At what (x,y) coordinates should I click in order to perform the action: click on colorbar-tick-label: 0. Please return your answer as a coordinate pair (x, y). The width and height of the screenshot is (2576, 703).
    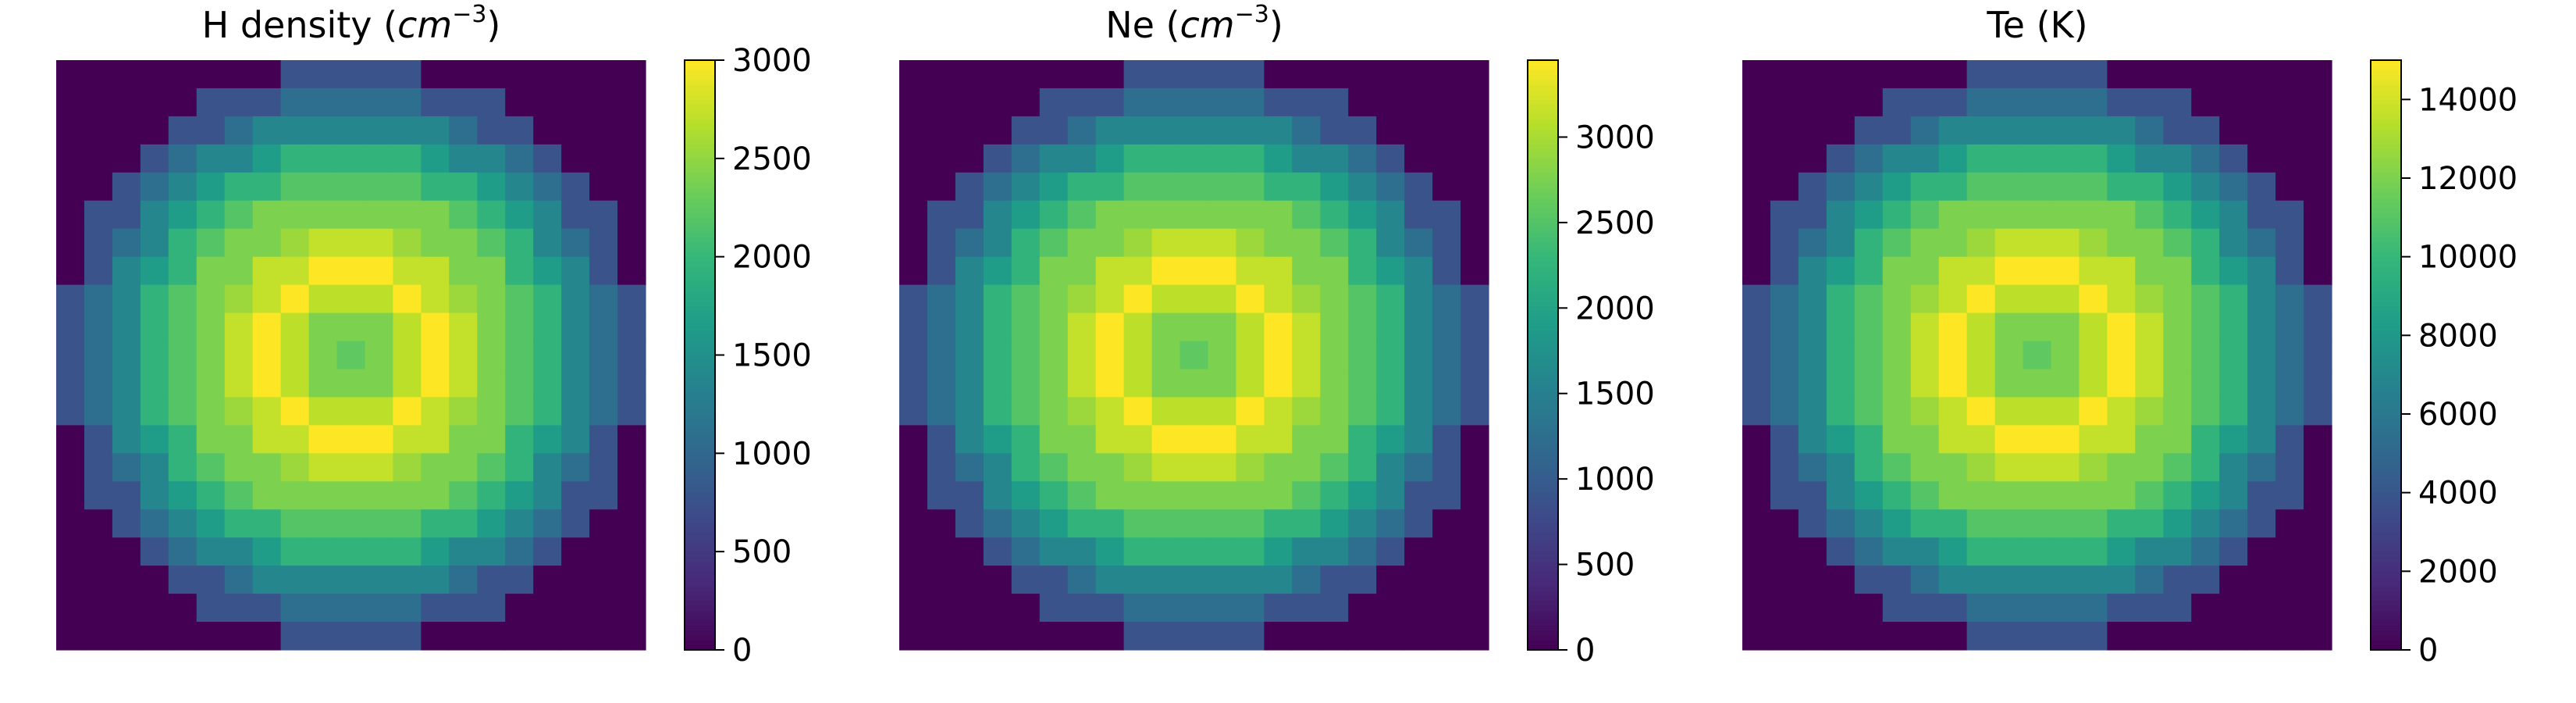
    Looking at the image, I should click on (742, 651).